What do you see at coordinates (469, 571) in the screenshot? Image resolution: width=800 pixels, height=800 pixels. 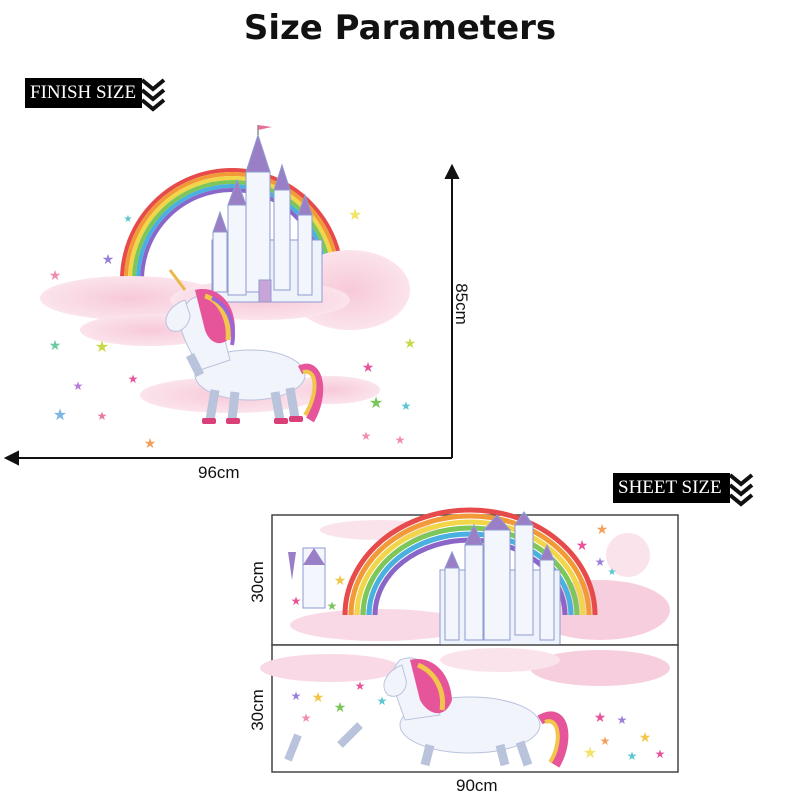 I see `sheet-top-pieces` at bounding box center [469, 571].